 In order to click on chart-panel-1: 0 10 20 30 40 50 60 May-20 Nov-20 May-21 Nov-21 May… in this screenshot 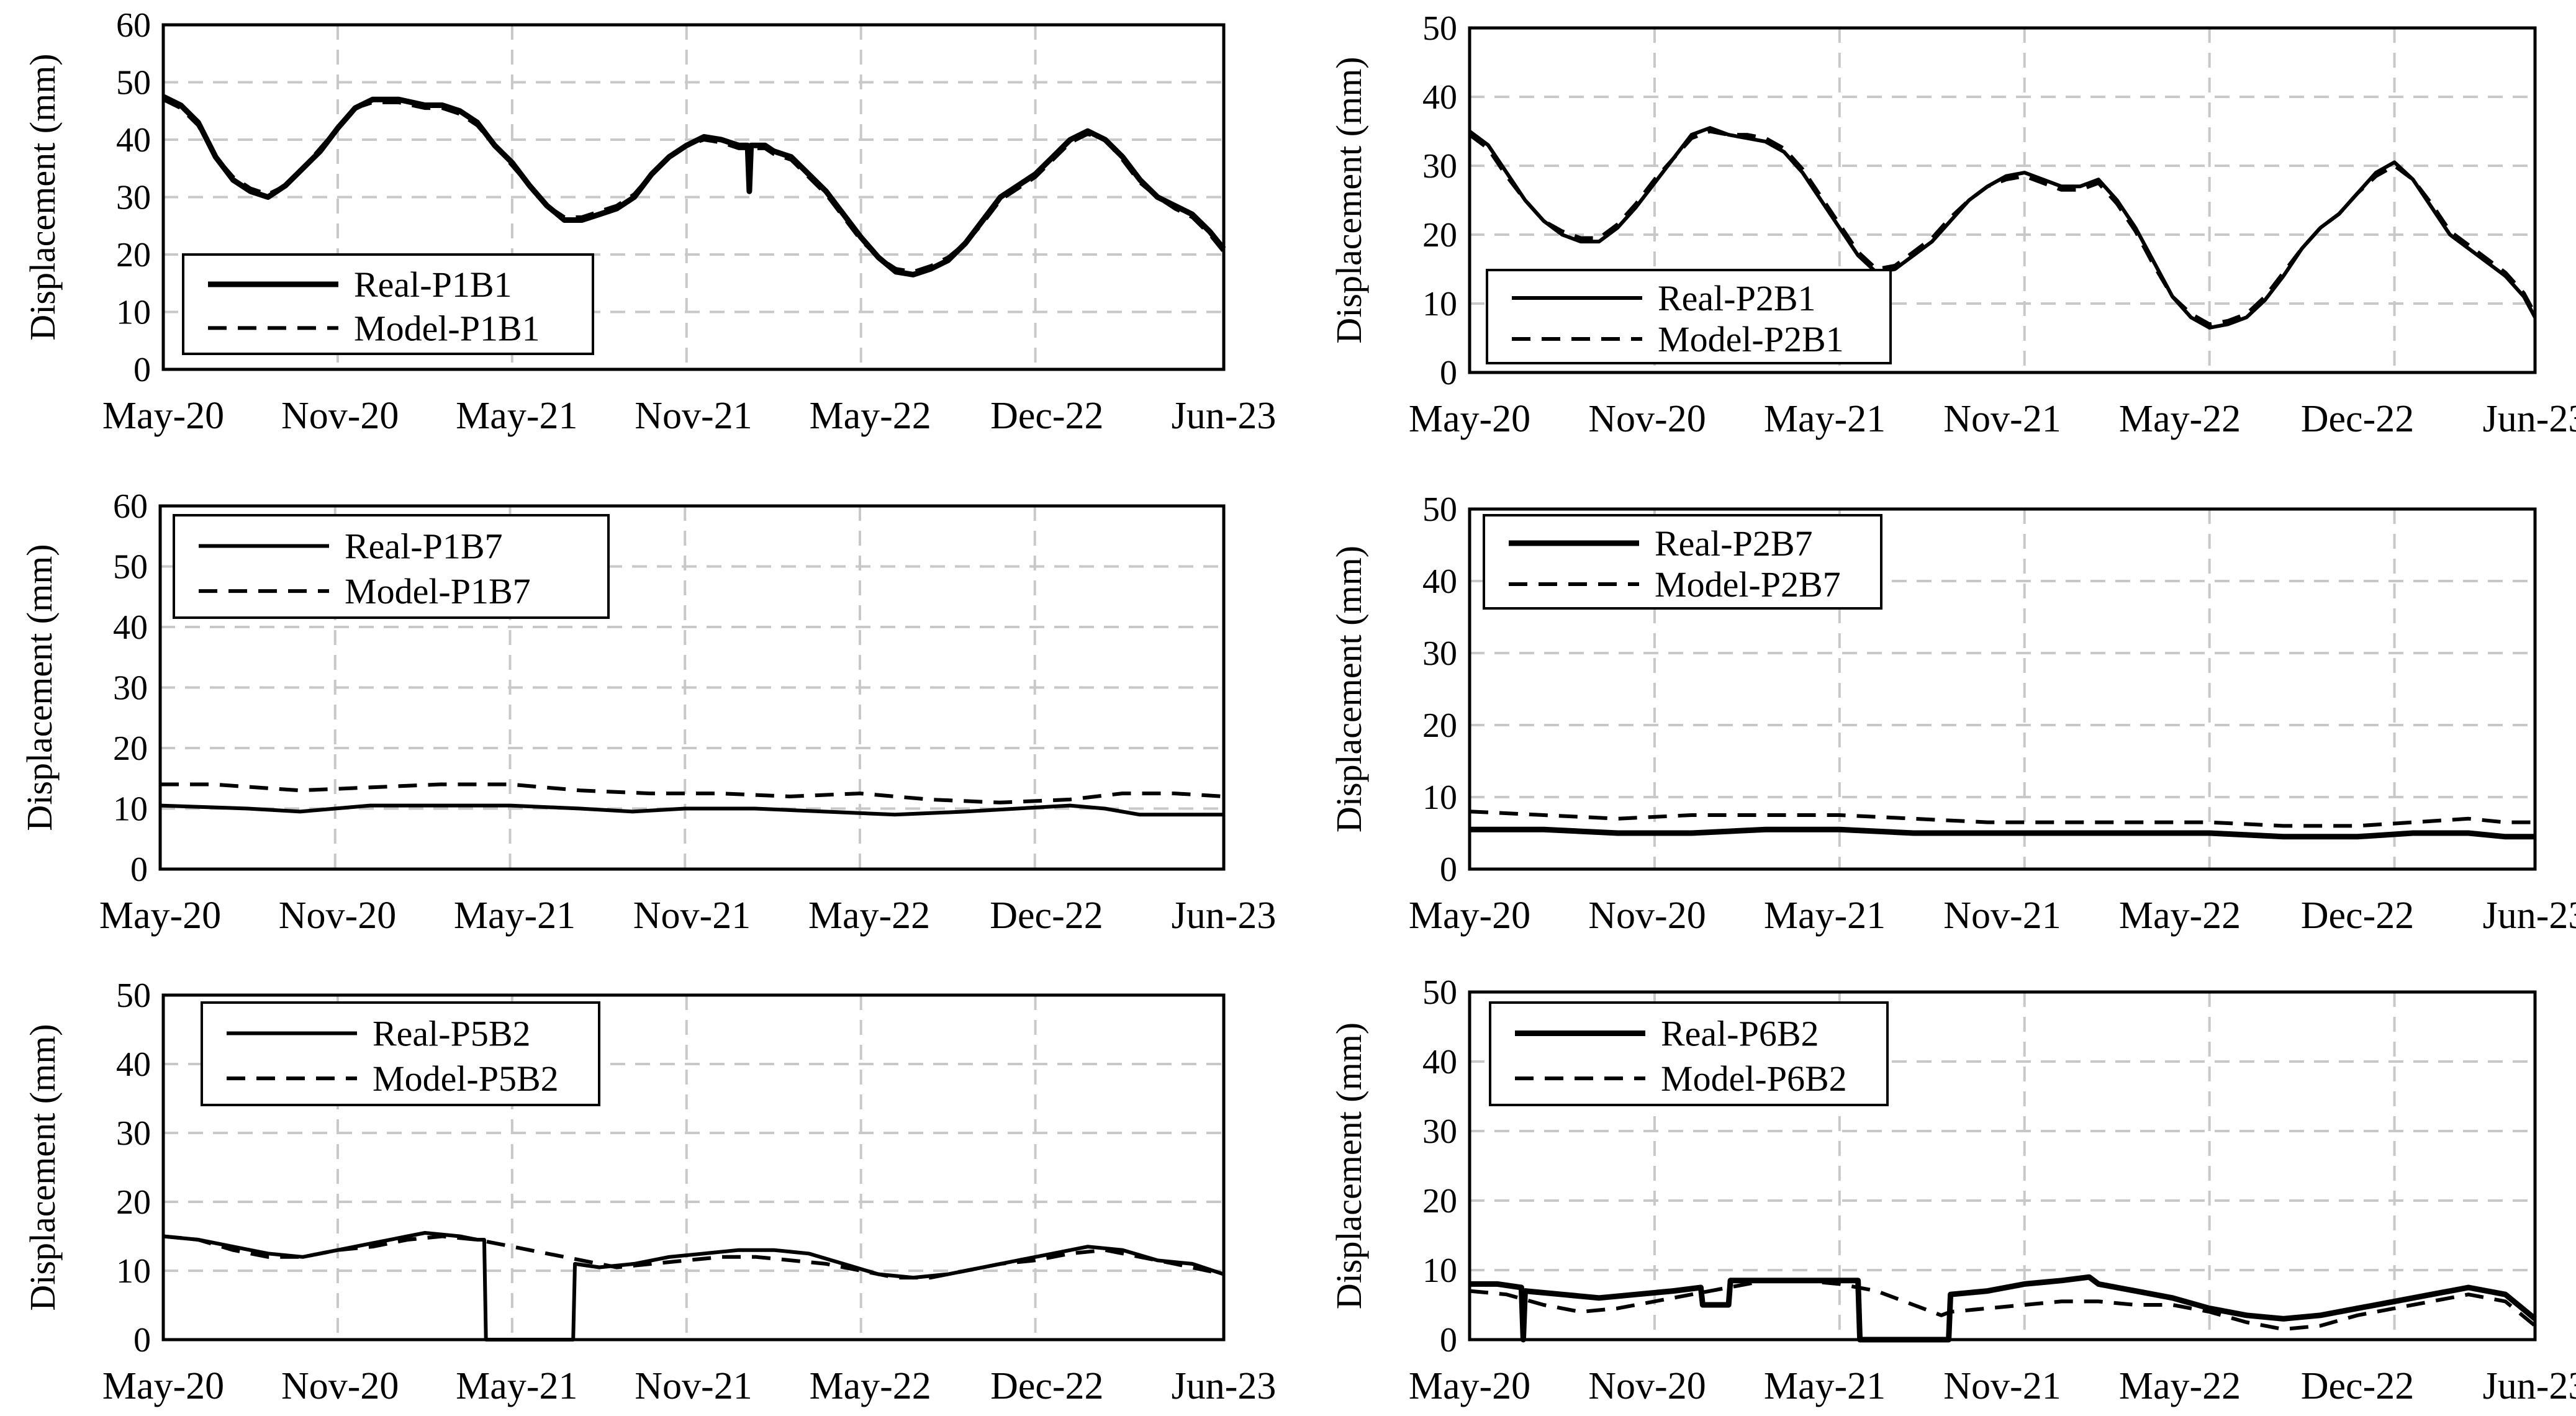, I will do `click(649, 222)`.